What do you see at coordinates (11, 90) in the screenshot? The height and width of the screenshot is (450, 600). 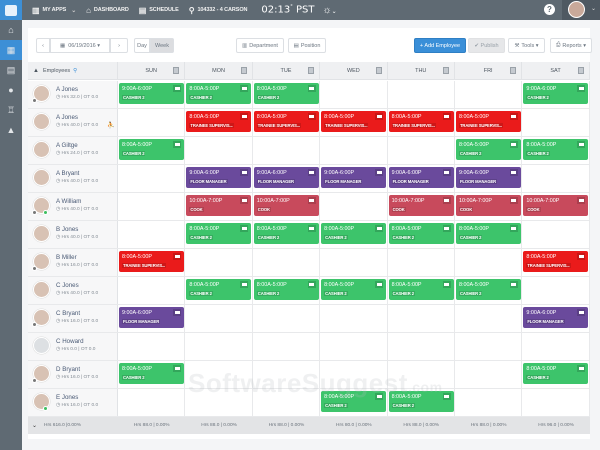 I see `sidebar-item-people: ●` at bounding box center [11, 90].